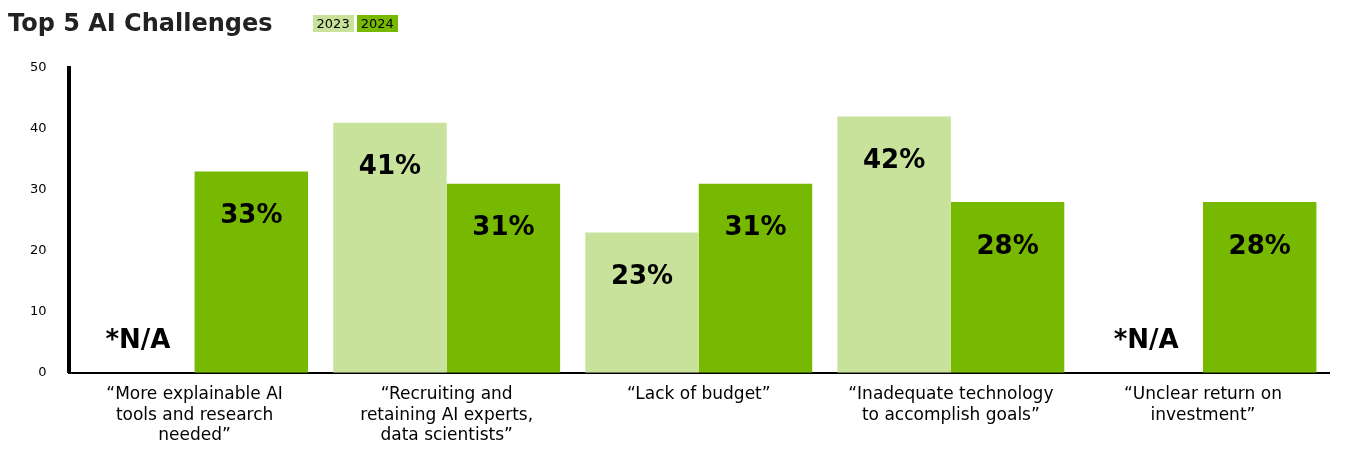 This screenshot has height=475, width=1347. I want to click on y-tick-label: 50, so click(38, 67).